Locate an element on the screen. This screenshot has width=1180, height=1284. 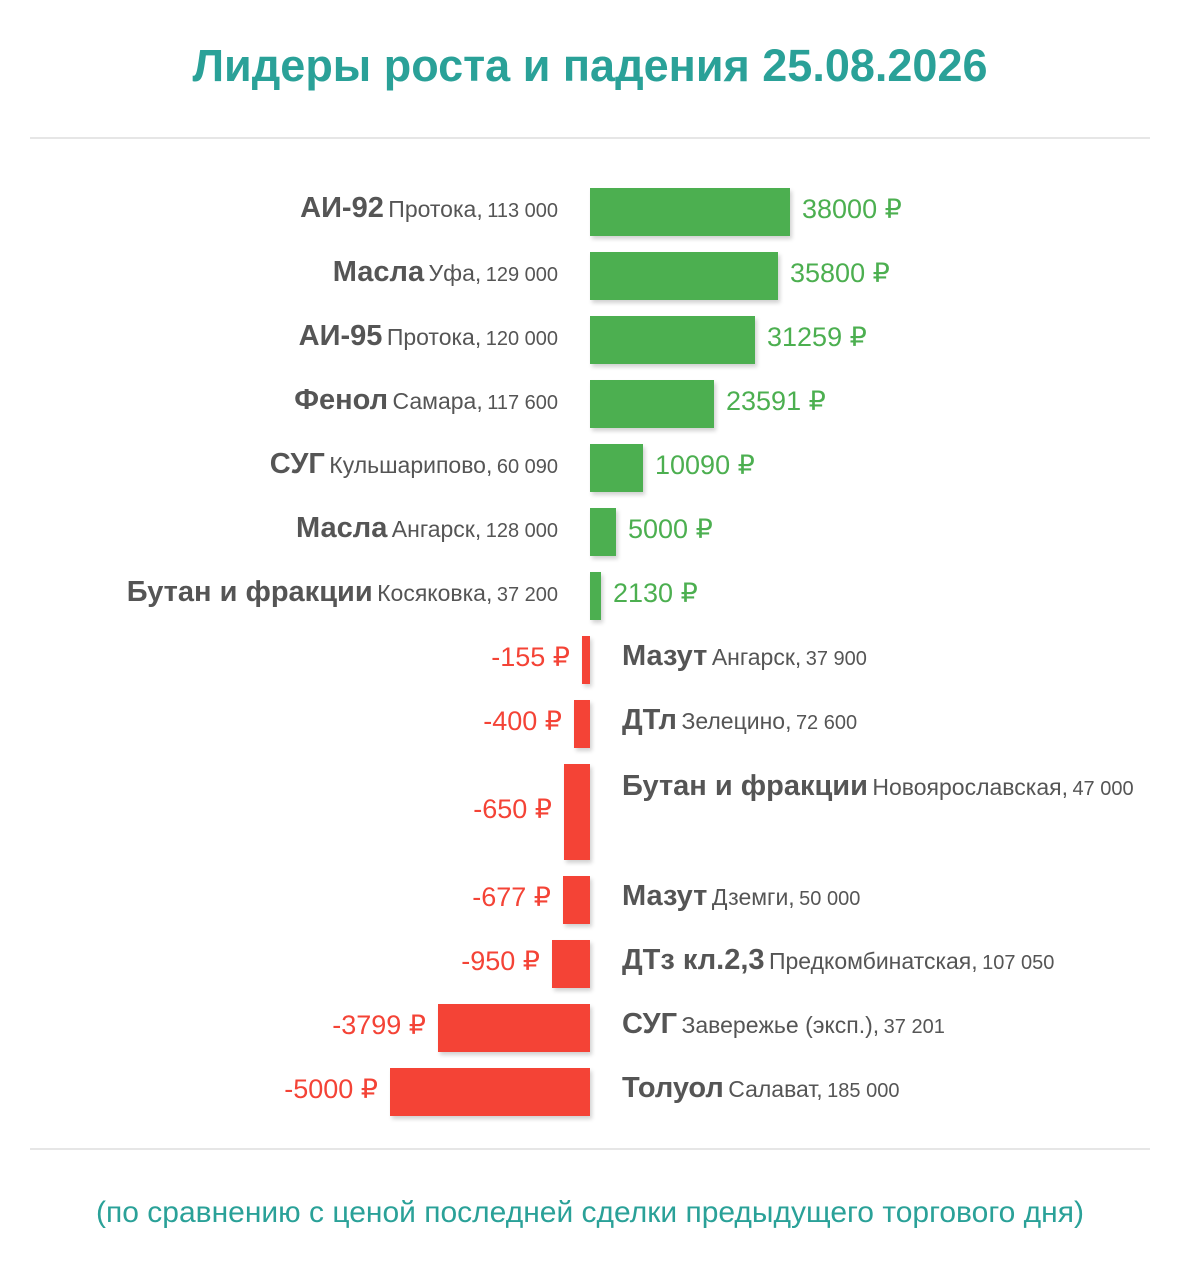
bar-category-label: Мазут Дземги, 50 000 is located at coordinates (741, 896).